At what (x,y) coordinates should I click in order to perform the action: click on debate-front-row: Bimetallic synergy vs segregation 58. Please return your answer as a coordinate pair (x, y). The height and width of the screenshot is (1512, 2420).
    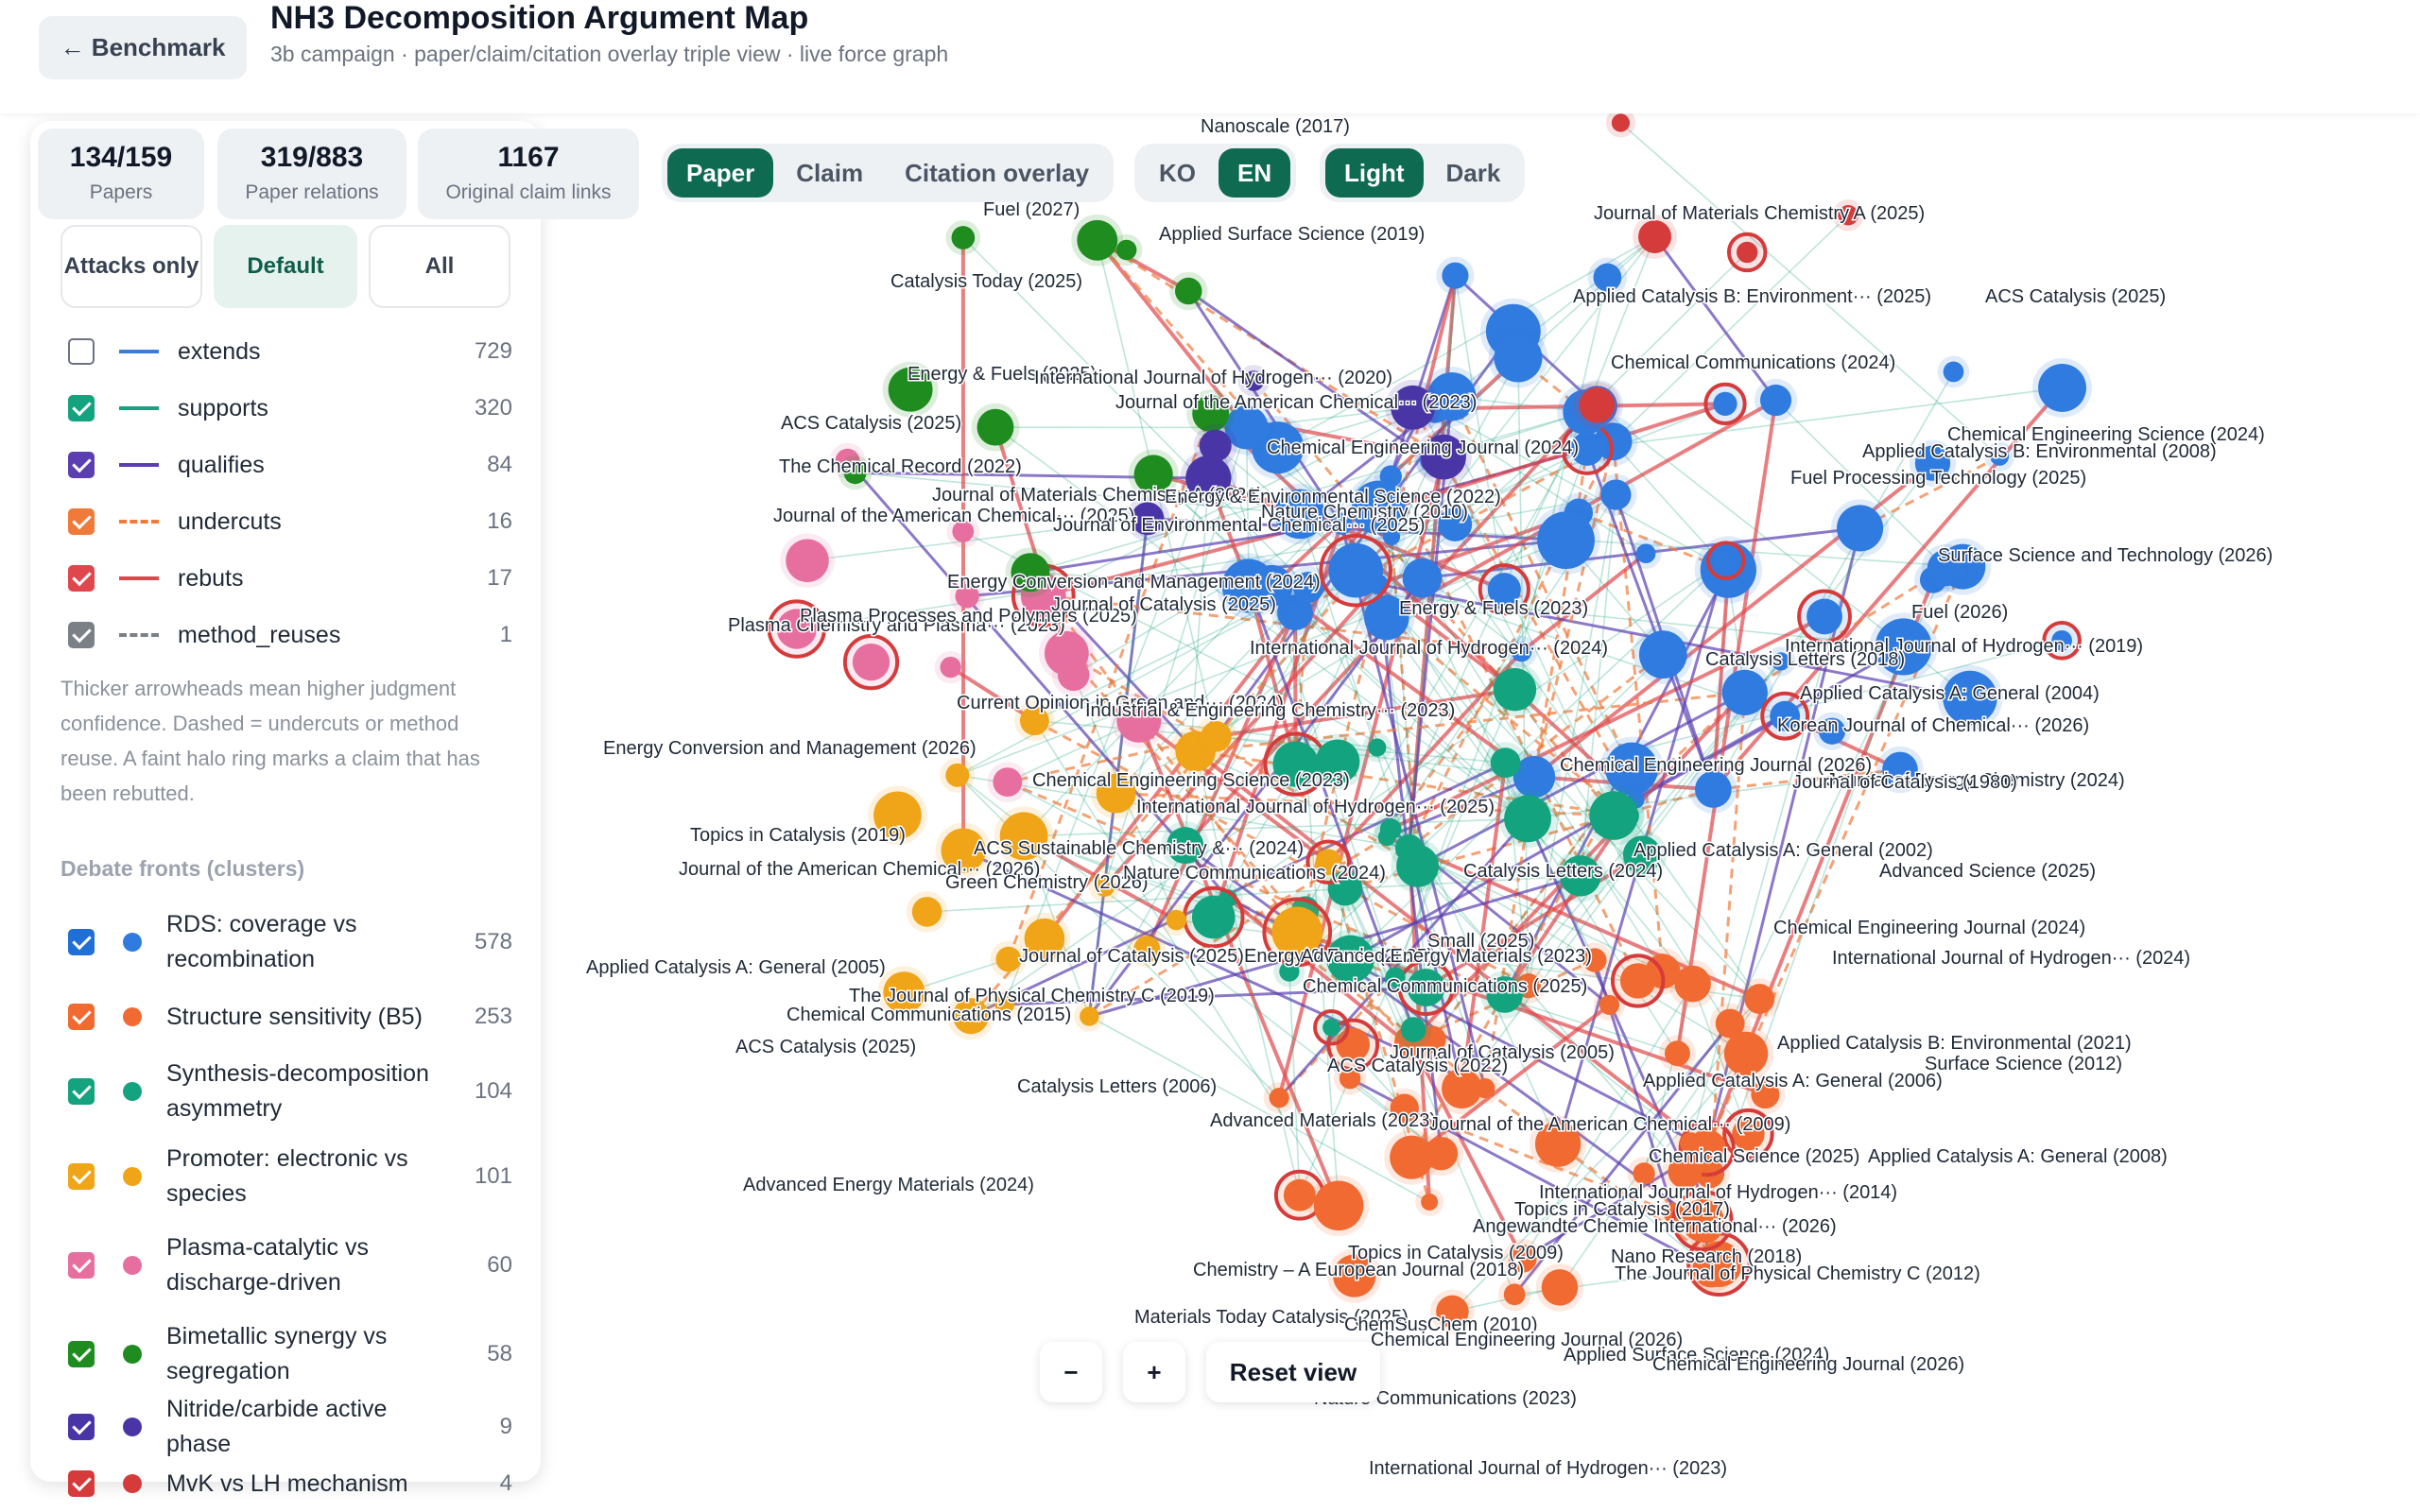
    Looking at the image, I should click on (290, 1354).